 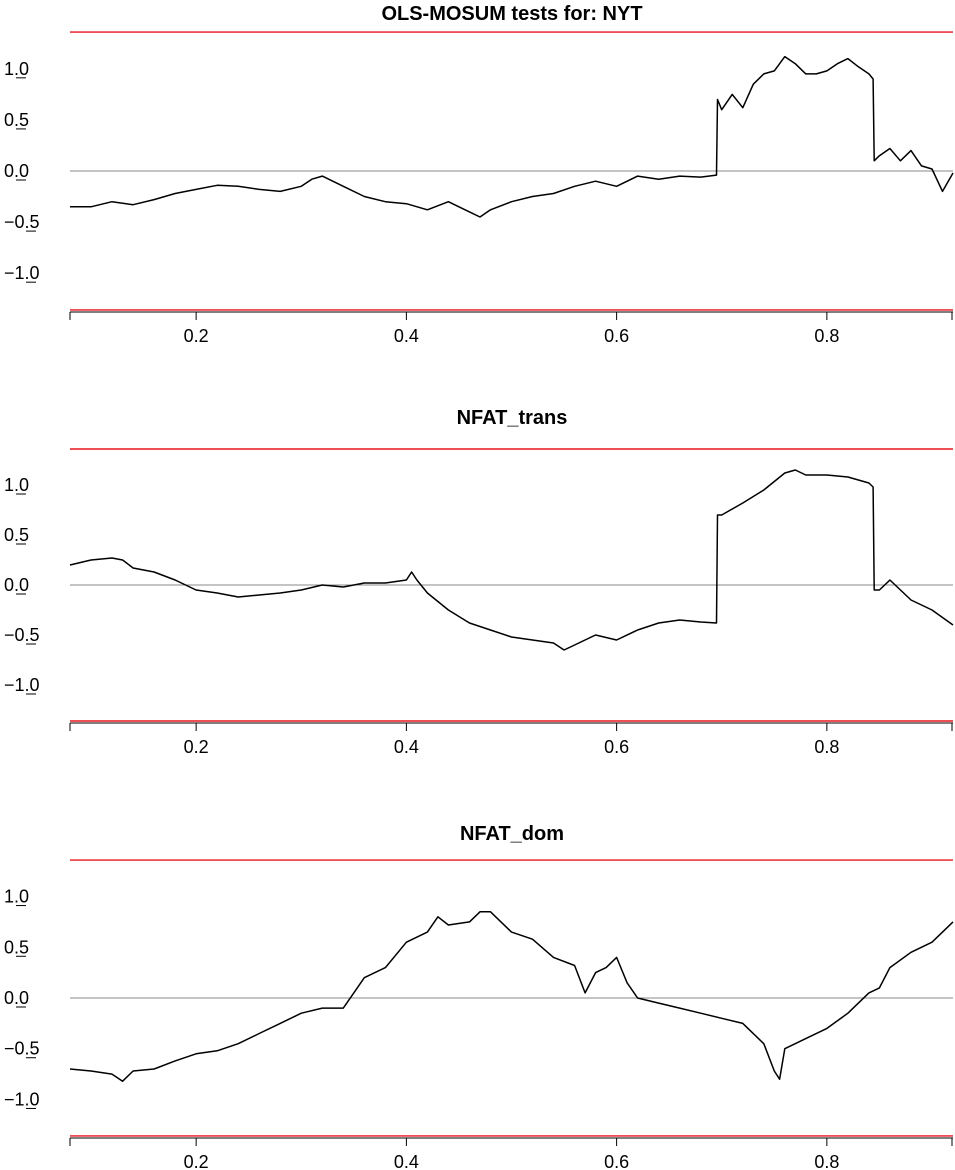 What do you see at coordinates (511, 14) in the screenshot?
I see `figure-title: OLS-MOSUM tests for: NYT` at bounding box center [511, 14].